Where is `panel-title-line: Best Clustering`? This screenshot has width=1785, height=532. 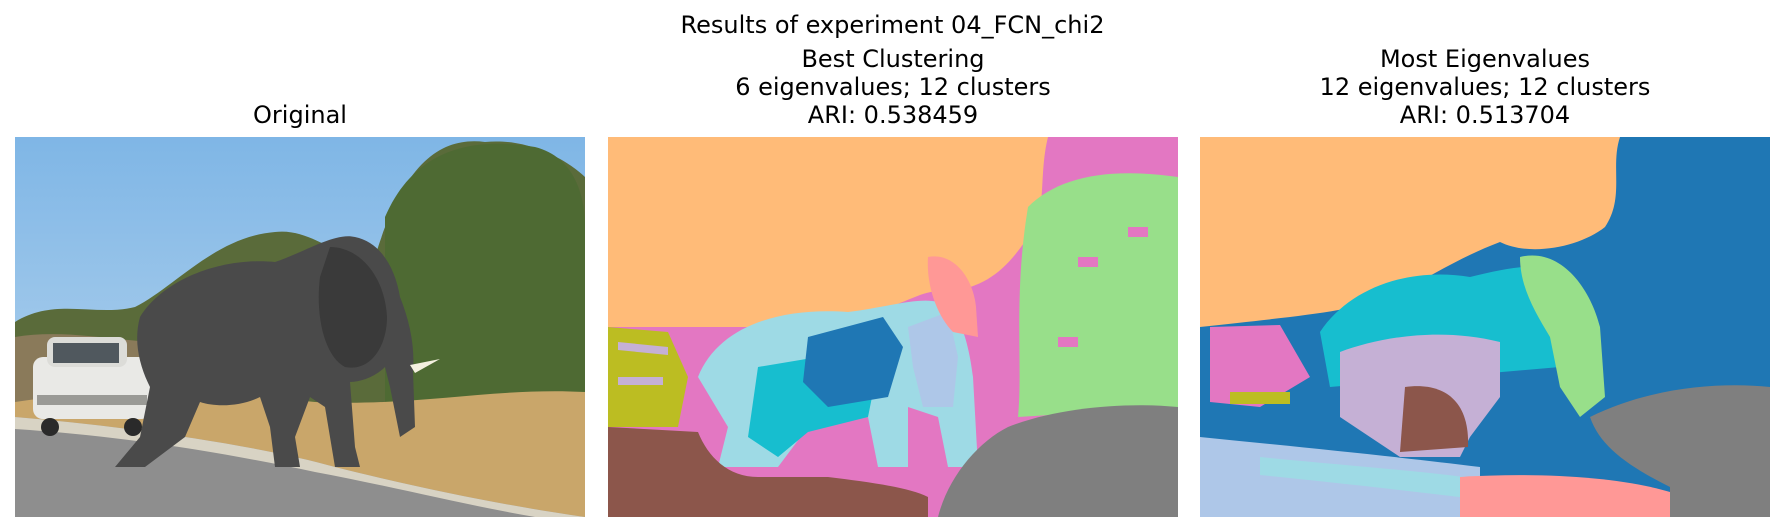
panel-title-line: Best Clustering is located at coordinates (893, 59).